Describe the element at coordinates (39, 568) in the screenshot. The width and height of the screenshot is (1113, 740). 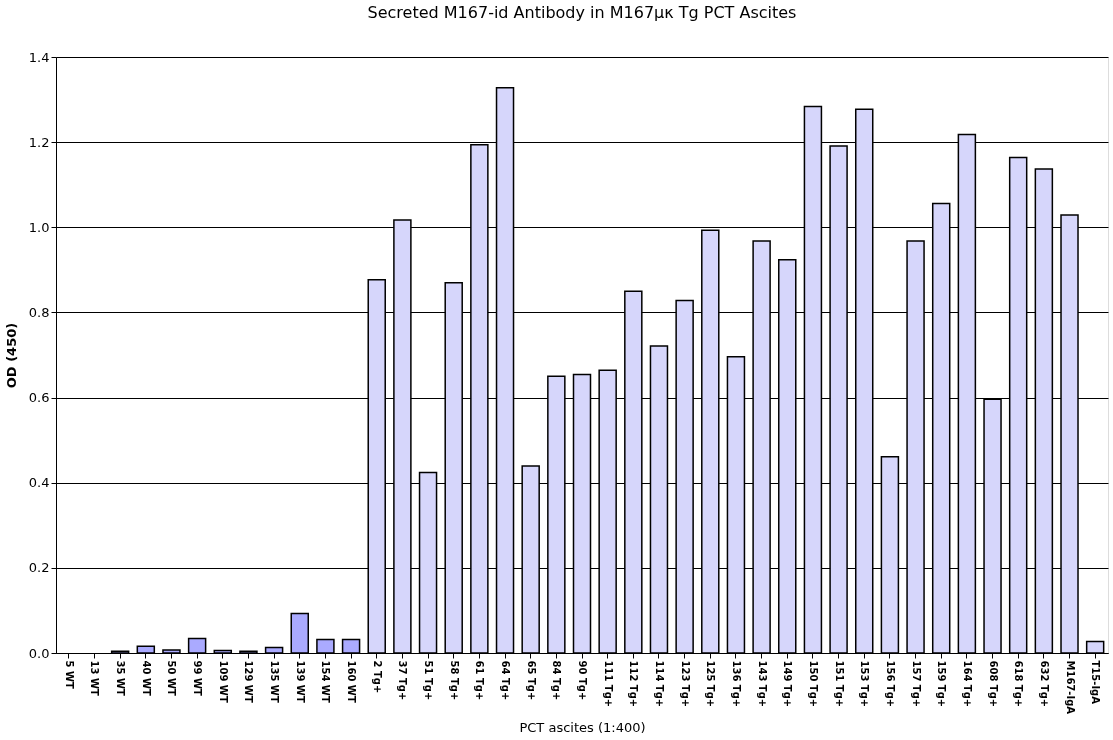
I see `y-tick-label: 0.2` at that location.